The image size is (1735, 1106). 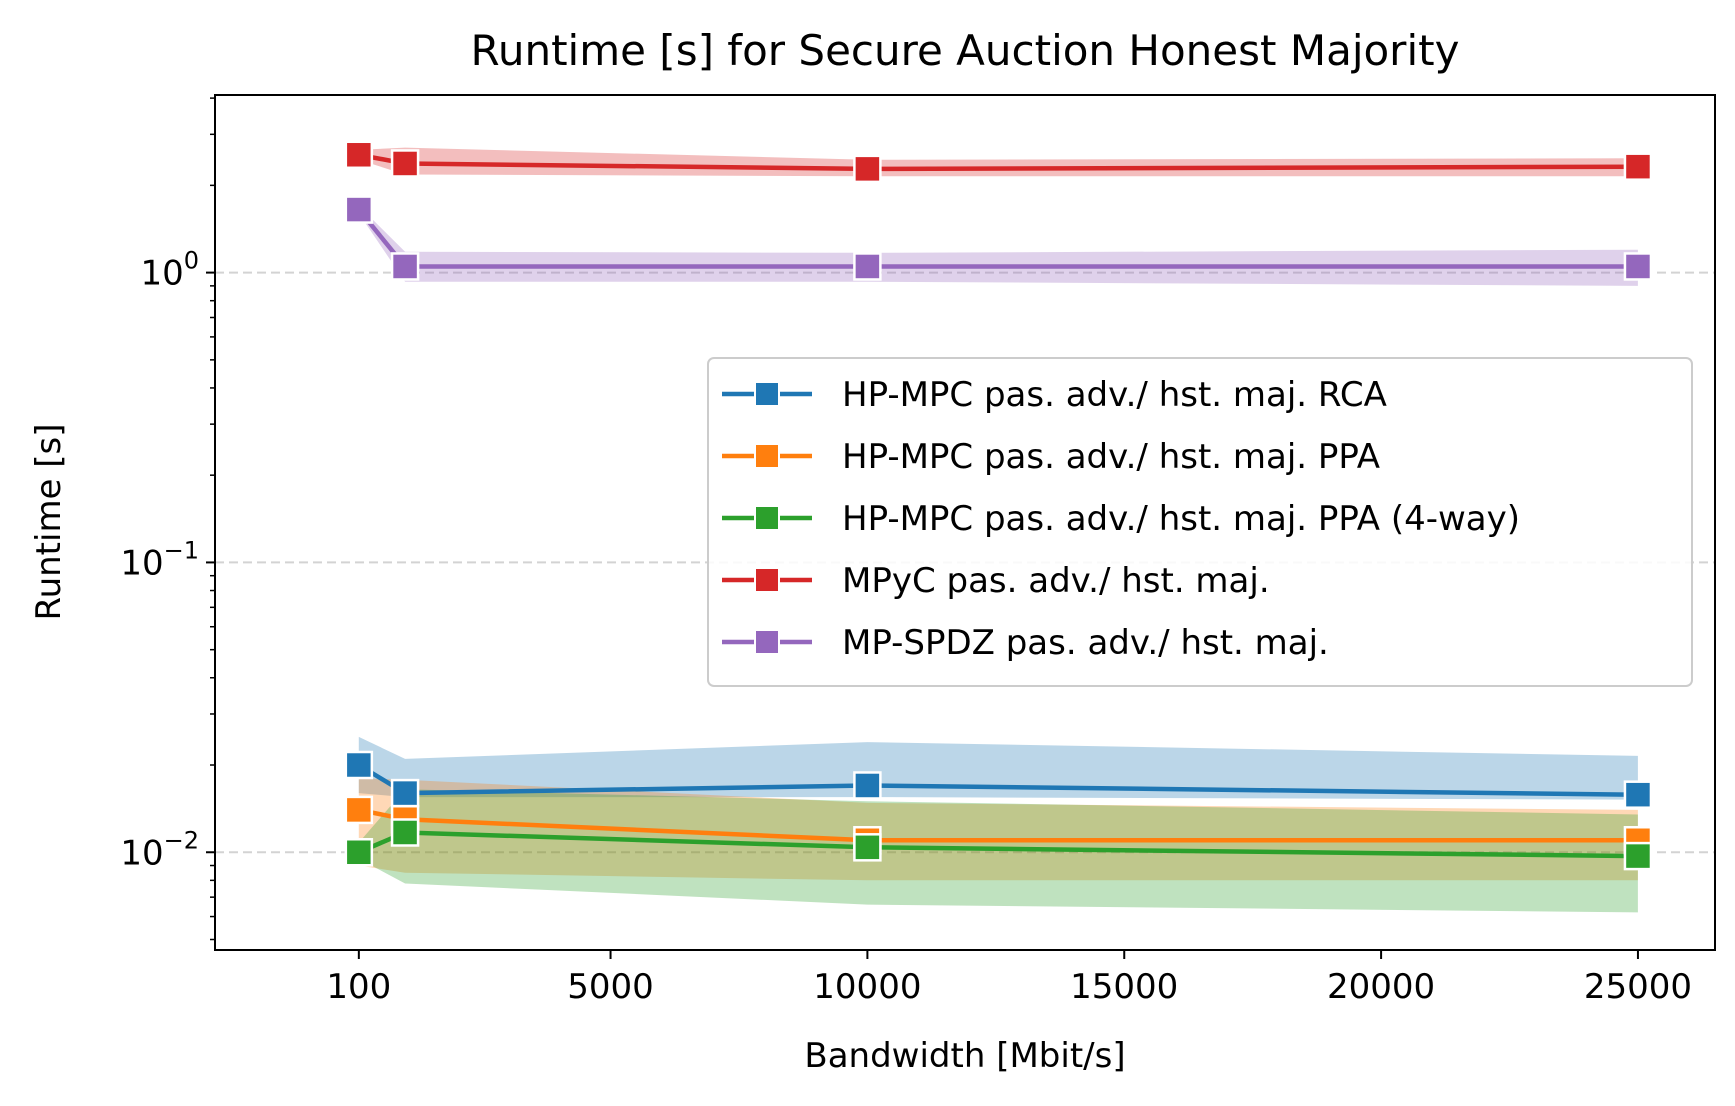 What do you see at coordinates (867, 987) in the screenshot?
I see `x-tick-label-2: 10000` at bounding box center [867, 987].